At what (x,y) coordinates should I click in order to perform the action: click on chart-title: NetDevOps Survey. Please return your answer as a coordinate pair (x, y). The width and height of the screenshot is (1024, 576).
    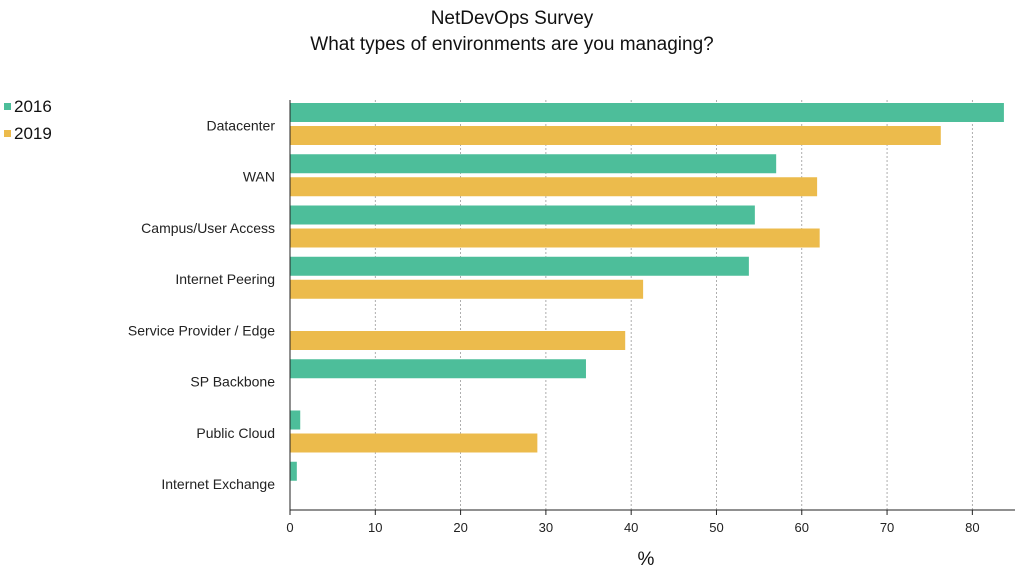
    Looking at the image, I should click on (512, 18).